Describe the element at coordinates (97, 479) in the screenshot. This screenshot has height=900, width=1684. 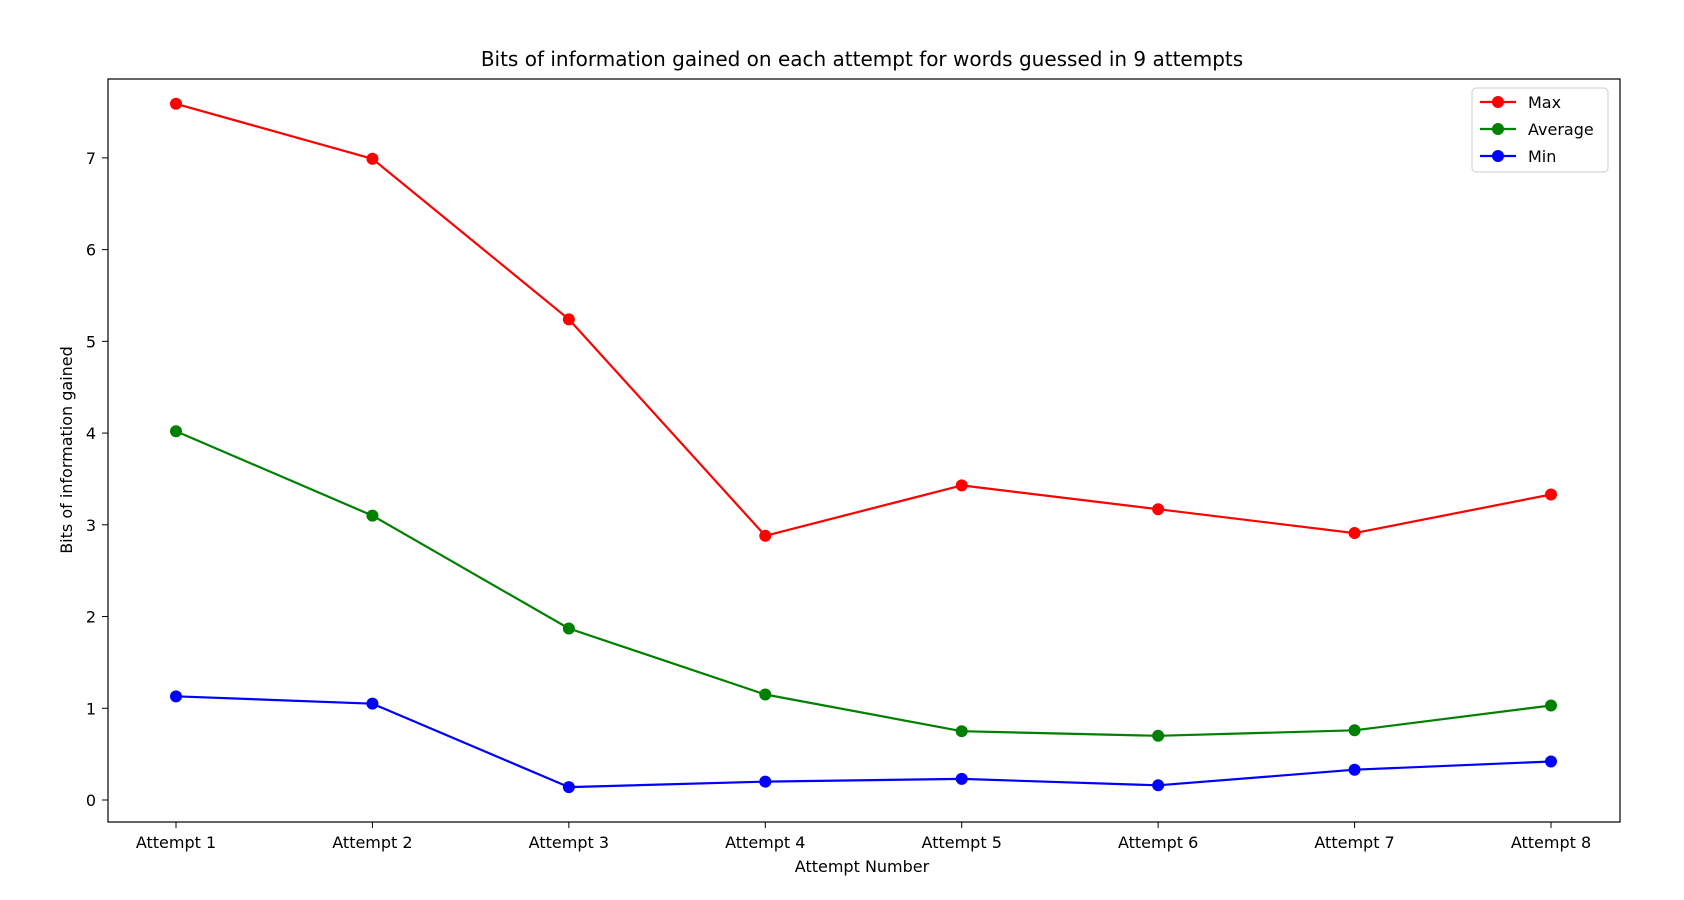
I see `y-axis: 0 1 2 3 4 5 6 7` at that location.